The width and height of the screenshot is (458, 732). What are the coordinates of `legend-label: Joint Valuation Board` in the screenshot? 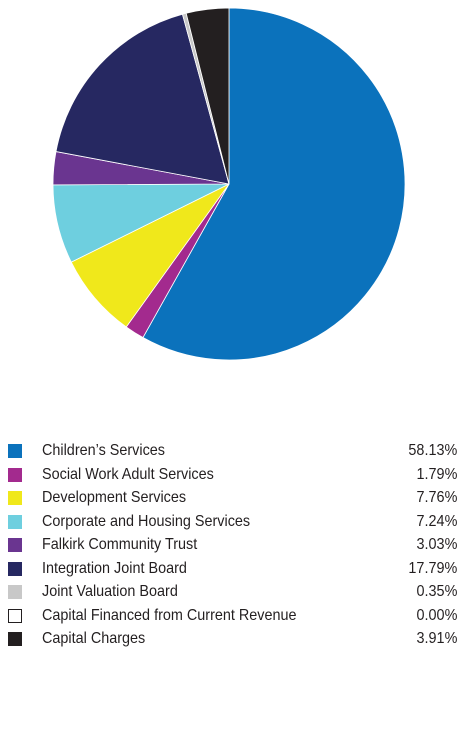 It's located at (110, 591).